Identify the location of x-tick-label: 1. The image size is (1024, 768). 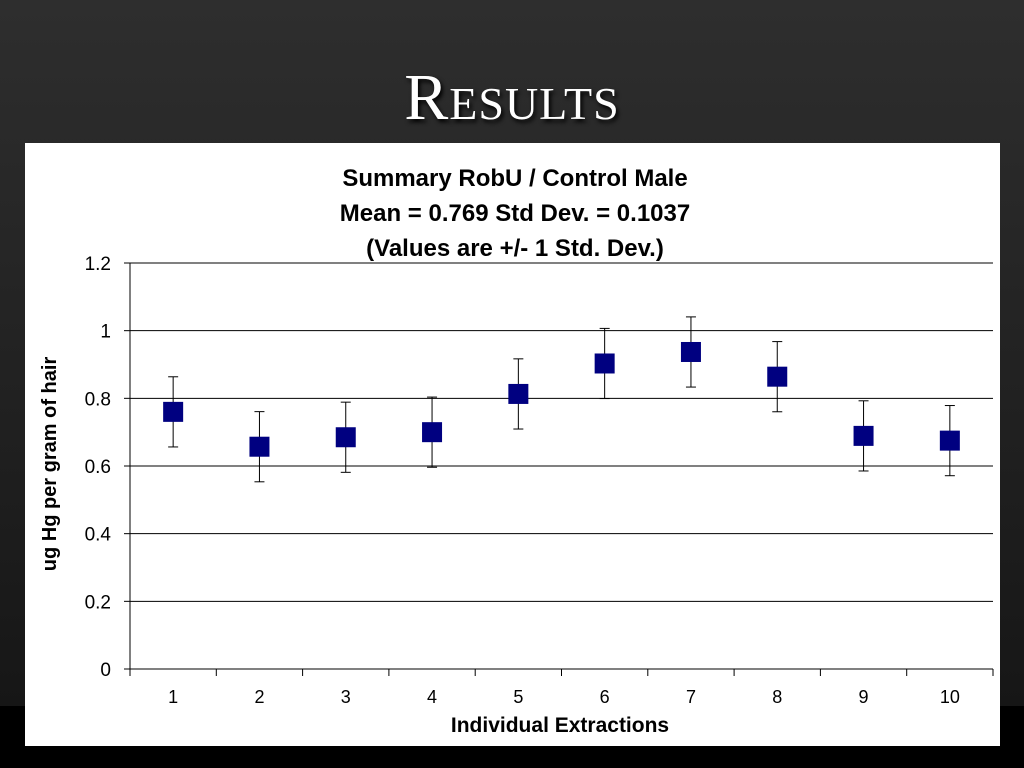
(173, 697).